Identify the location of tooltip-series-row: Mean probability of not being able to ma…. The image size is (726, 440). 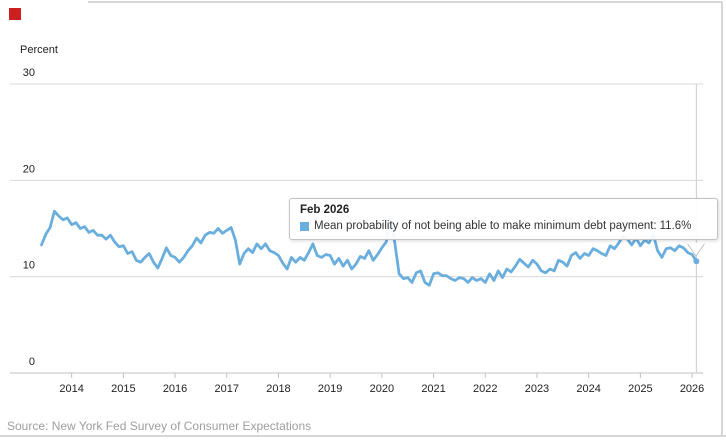
(503, 226).